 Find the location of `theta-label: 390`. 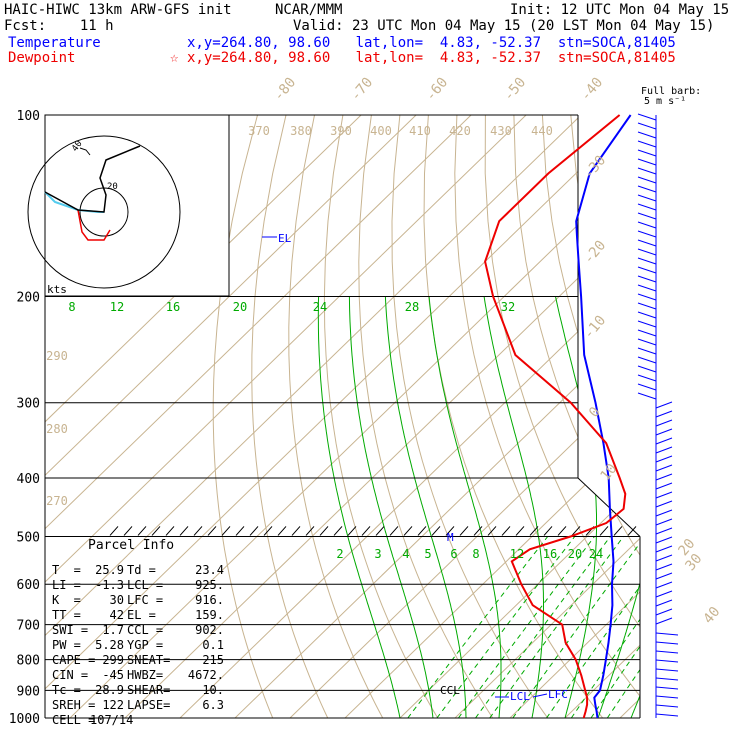

theta-label: 390 is located at coordinates (341, 131).